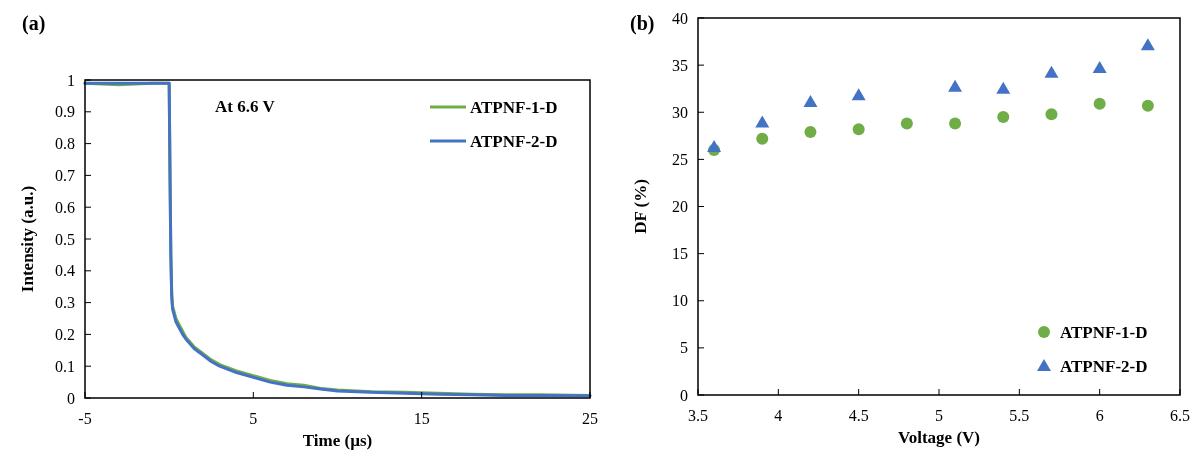 The height and width of the screenshot is (461, 1200). I want to click on x-tick-label: 15, so click(421, 418).